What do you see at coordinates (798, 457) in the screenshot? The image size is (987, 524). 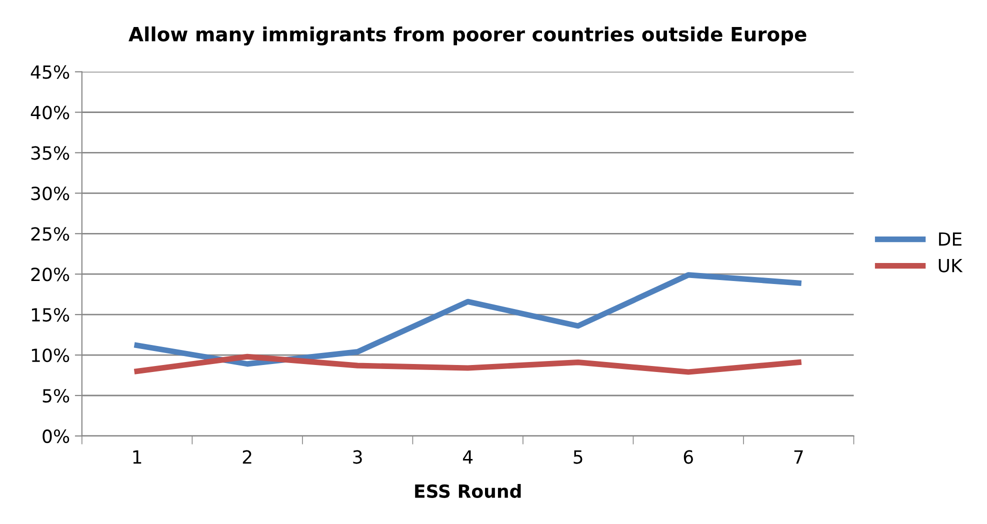 I see `x-tick-label: 7` at bounding box center [798, 457].